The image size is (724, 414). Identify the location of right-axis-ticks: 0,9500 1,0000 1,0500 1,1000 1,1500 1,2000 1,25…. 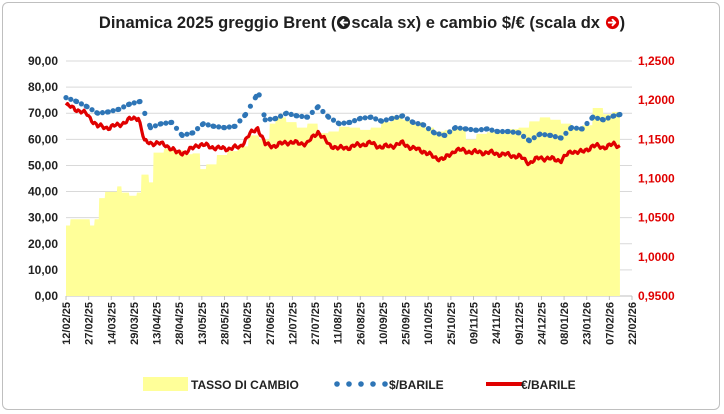
(656, 178).